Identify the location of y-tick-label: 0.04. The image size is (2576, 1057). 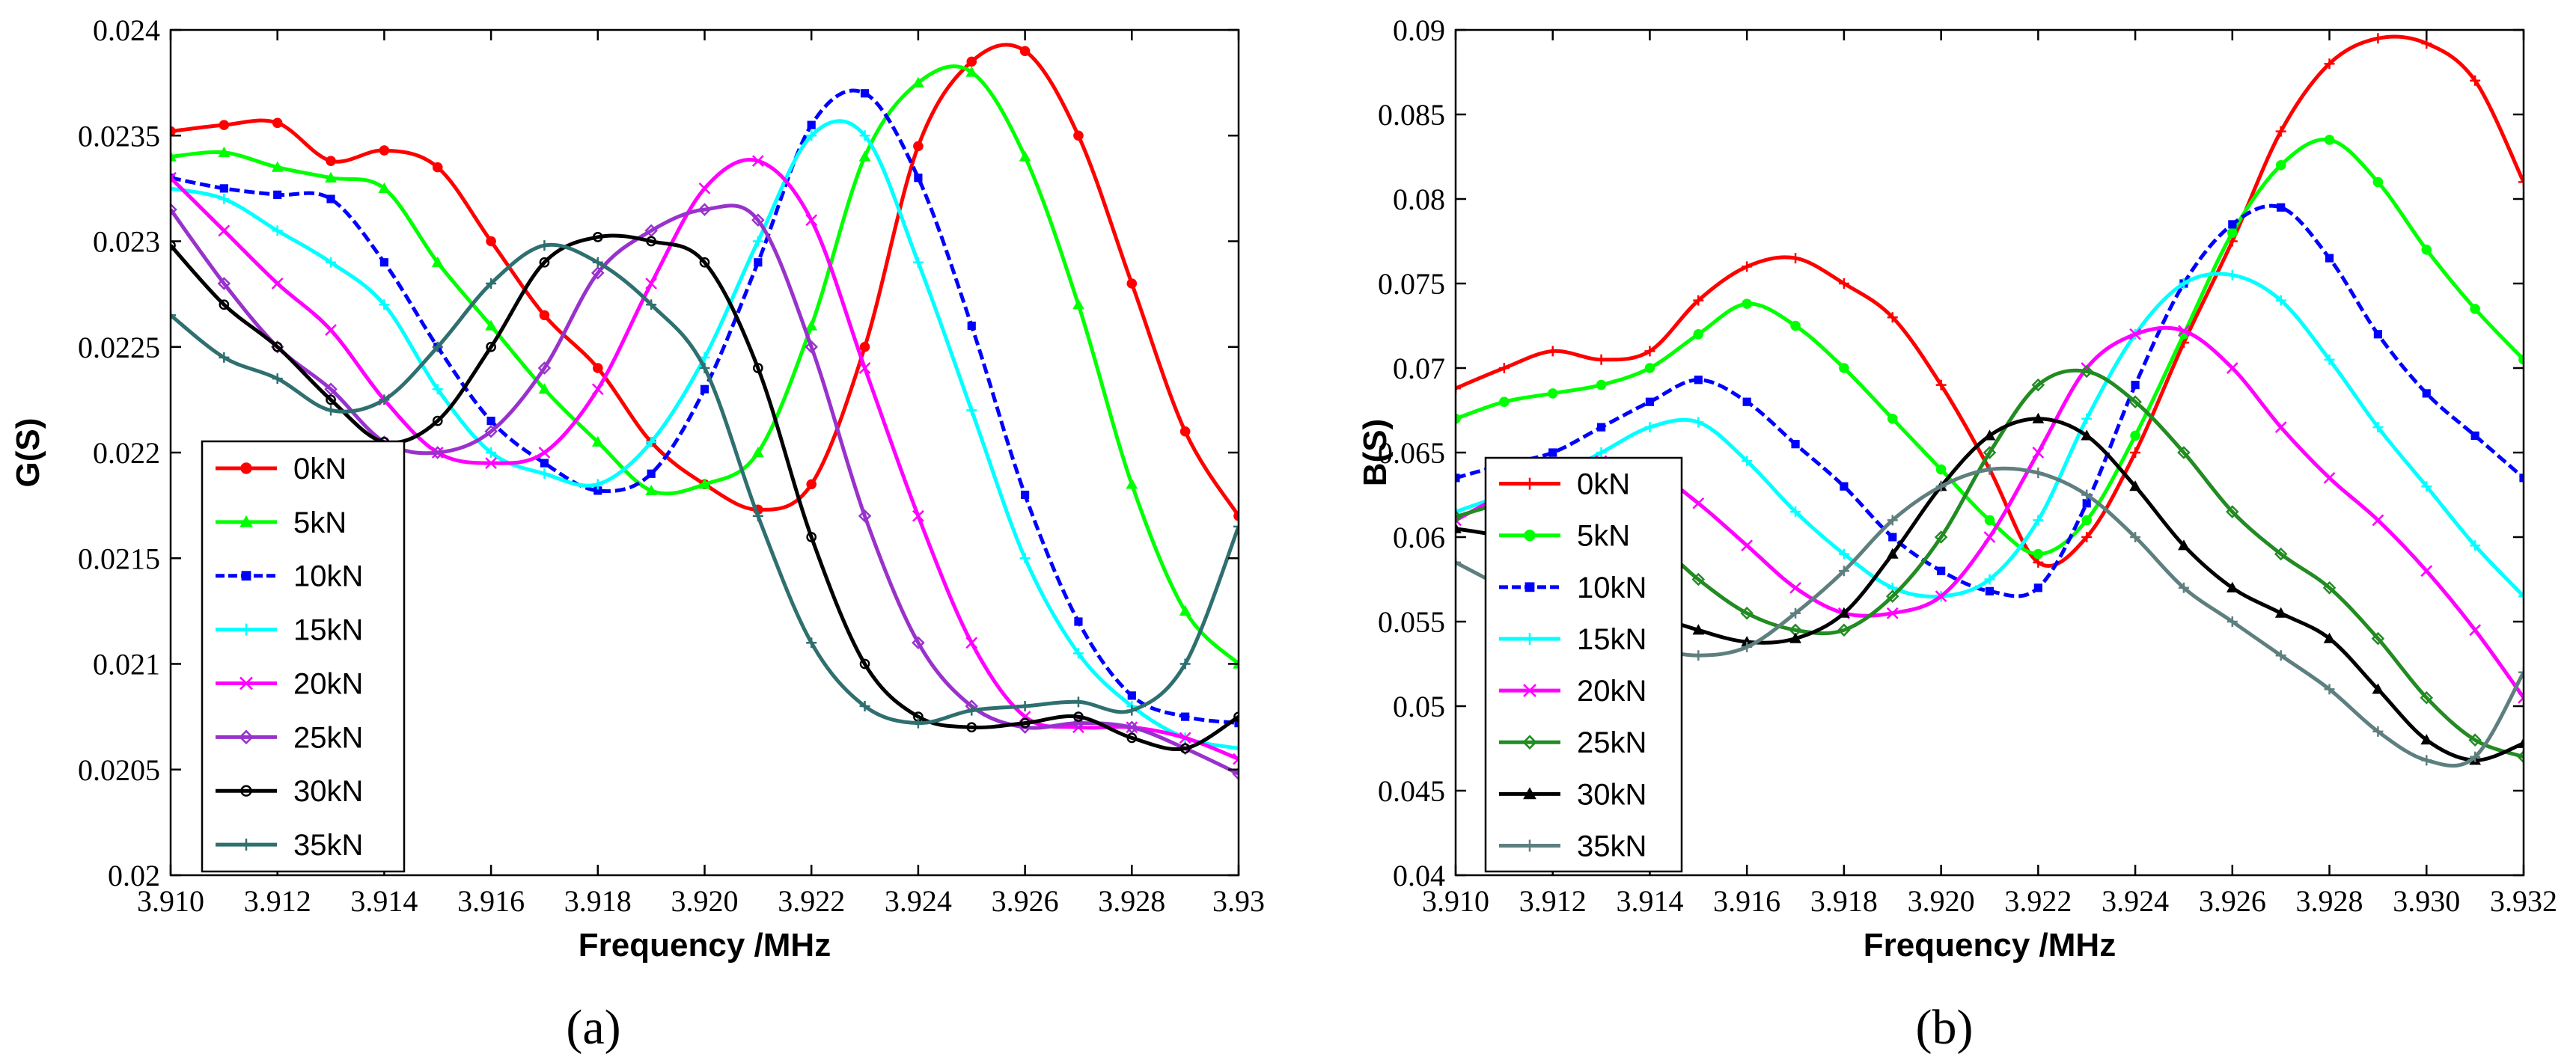
(1419, 875).